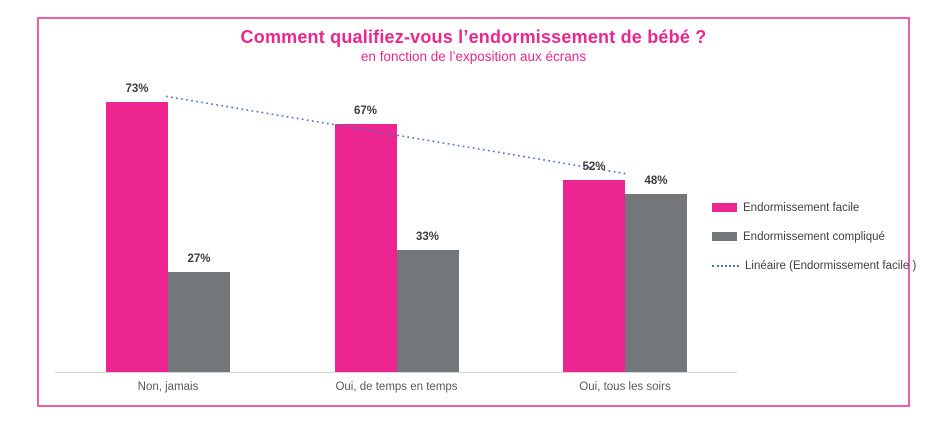 The width and height of the screenshot is (950, 428). What do you see at coordinates (427, 236) in the screenshot?
I see `value-label-complique-1: 33%` at bounding box center [427, 236].